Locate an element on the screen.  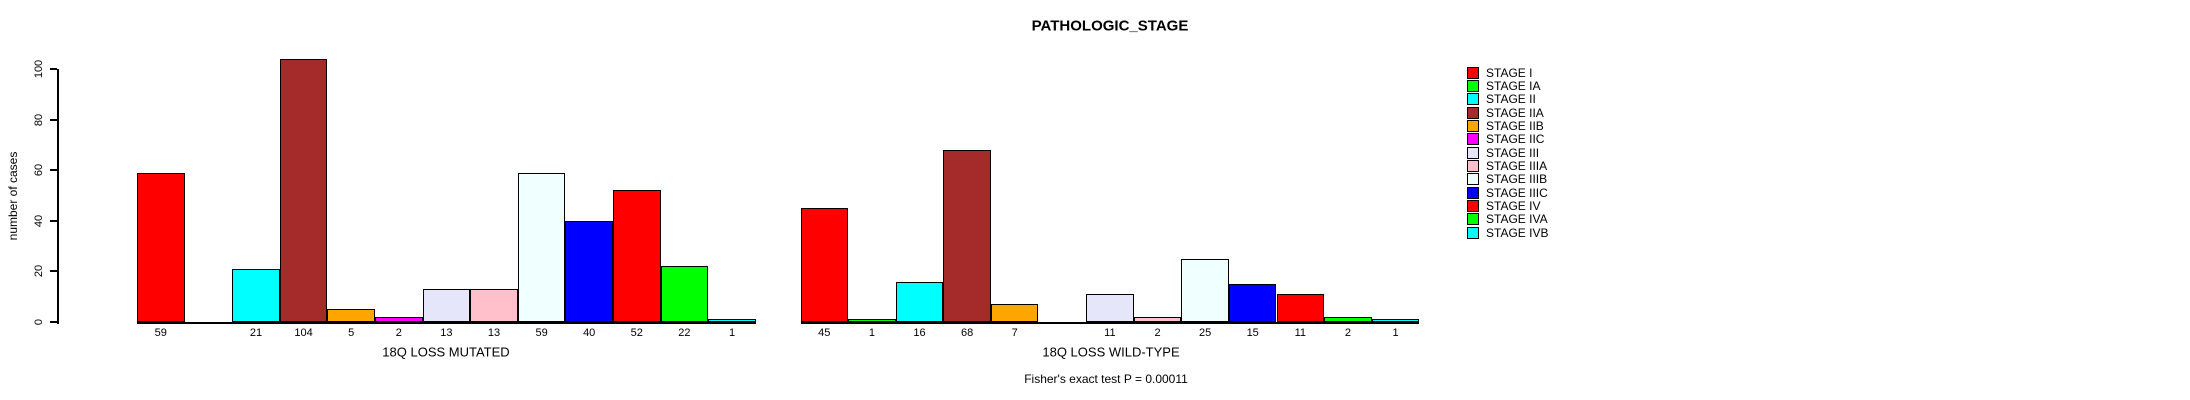
legend-item: STAGE II is located at coordinates (1501, 99).